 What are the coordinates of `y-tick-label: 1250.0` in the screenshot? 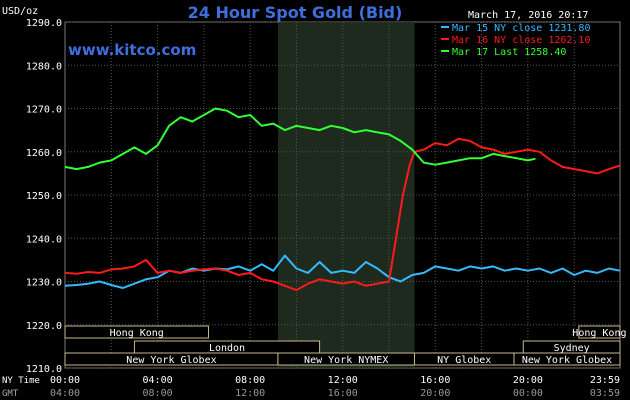 It's located at (44, 196).